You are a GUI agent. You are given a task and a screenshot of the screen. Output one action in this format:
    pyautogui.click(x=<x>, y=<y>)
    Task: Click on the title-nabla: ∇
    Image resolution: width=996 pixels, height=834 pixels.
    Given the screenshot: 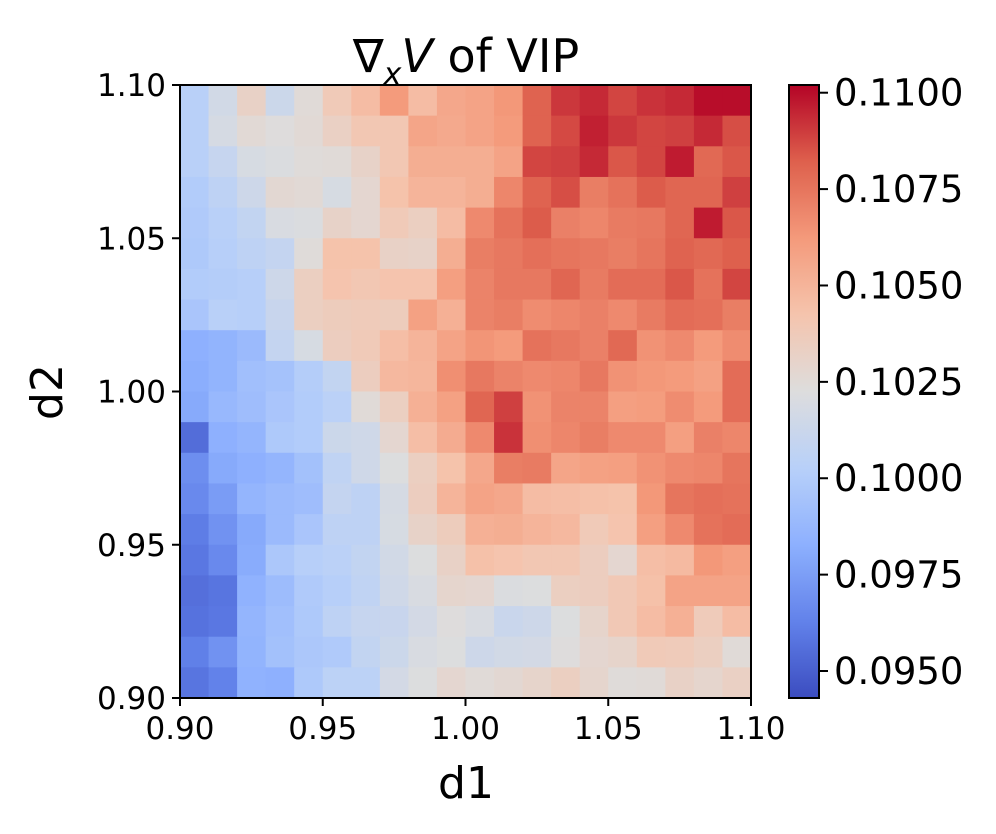 What is the action you would take?
    pyautogui.click(x=368, y=56)
    